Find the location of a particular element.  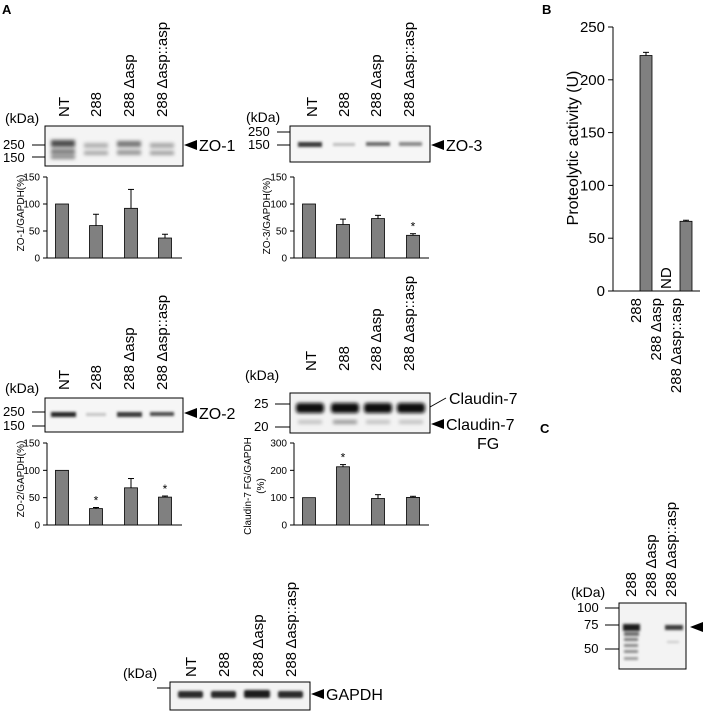

gapdh-band-label: GAPDH is located at coordinates (354, 695).